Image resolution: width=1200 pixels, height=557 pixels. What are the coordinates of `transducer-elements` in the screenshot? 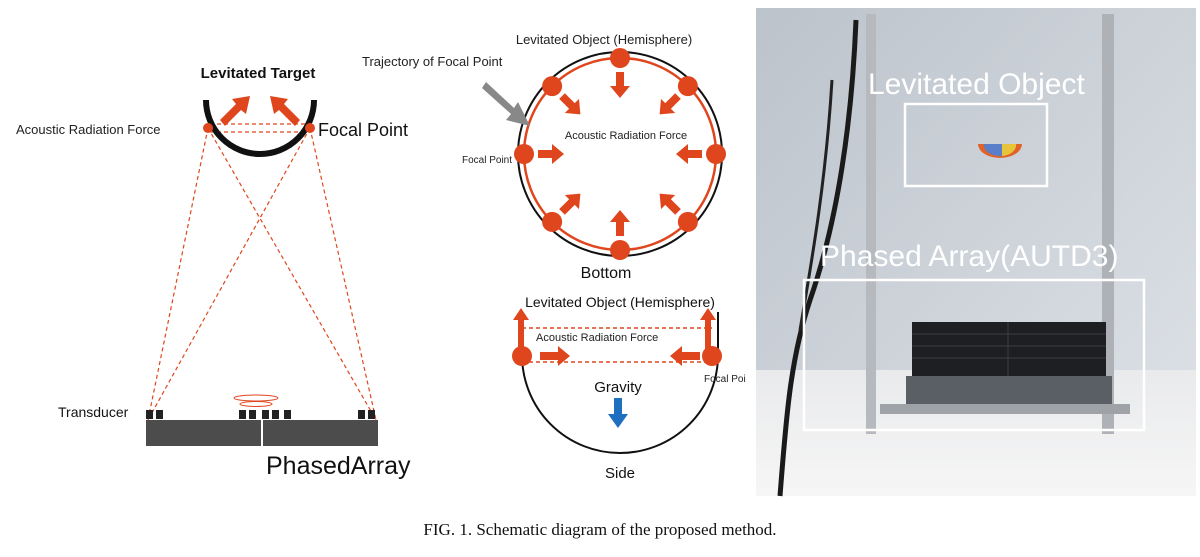 It's located at (260, 414).